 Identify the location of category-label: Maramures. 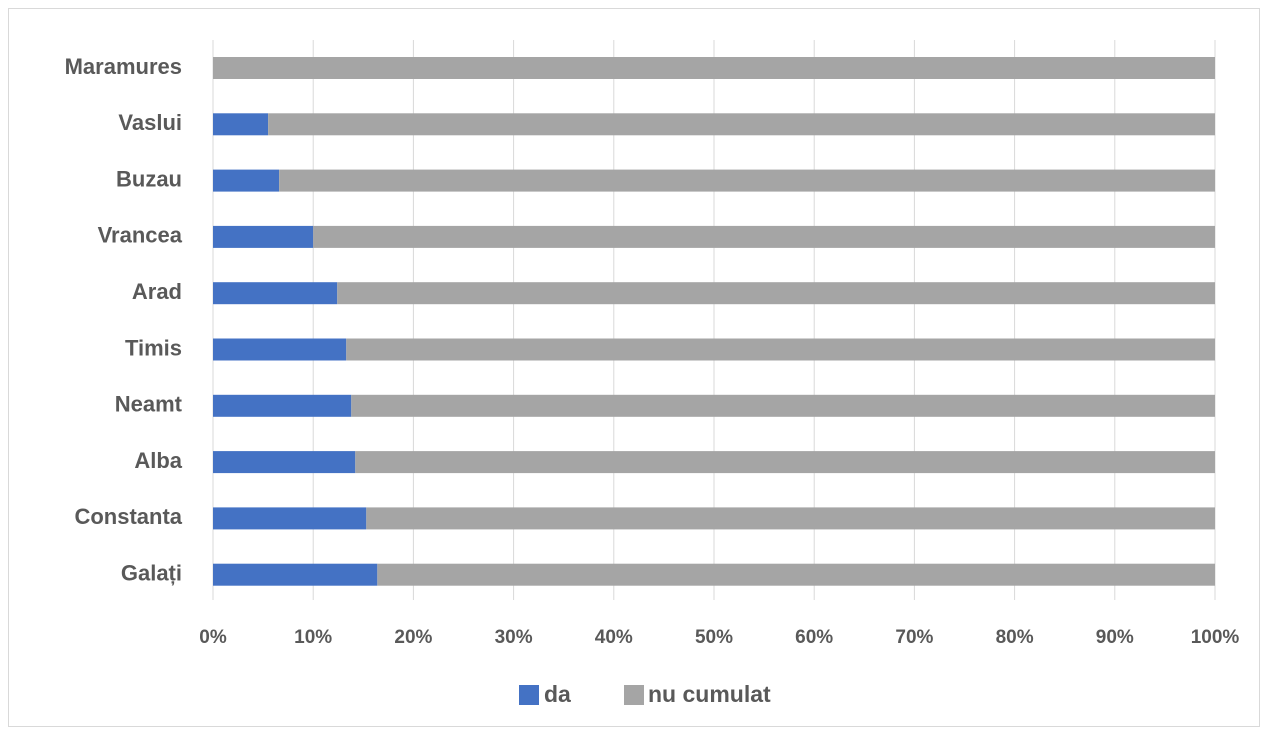
(123, 66).